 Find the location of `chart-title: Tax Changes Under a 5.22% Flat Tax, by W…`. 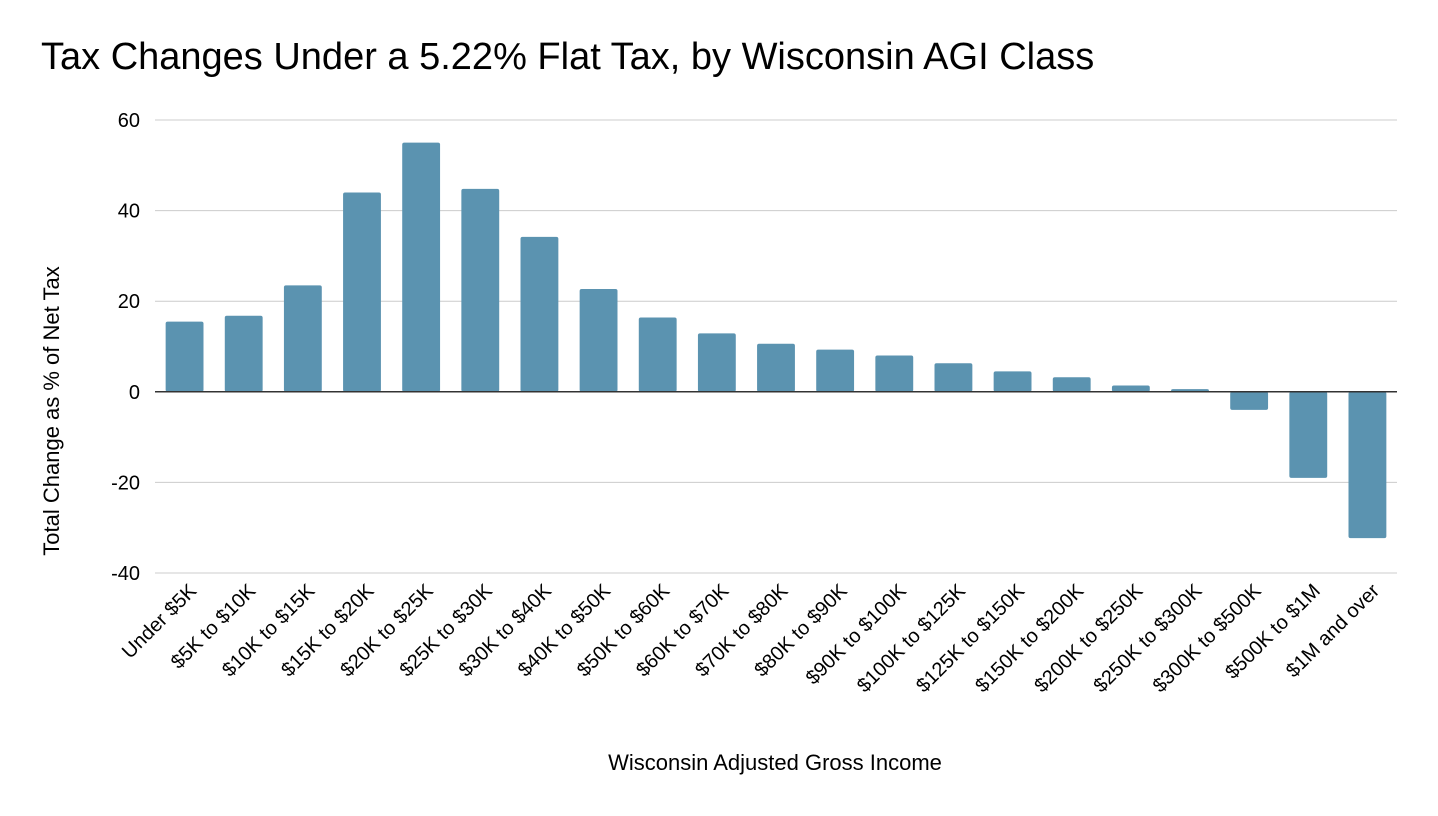

chart-title: Tax Changes Under a 5.22% Flat Tax, by W… is located at coordinates (568, 57).